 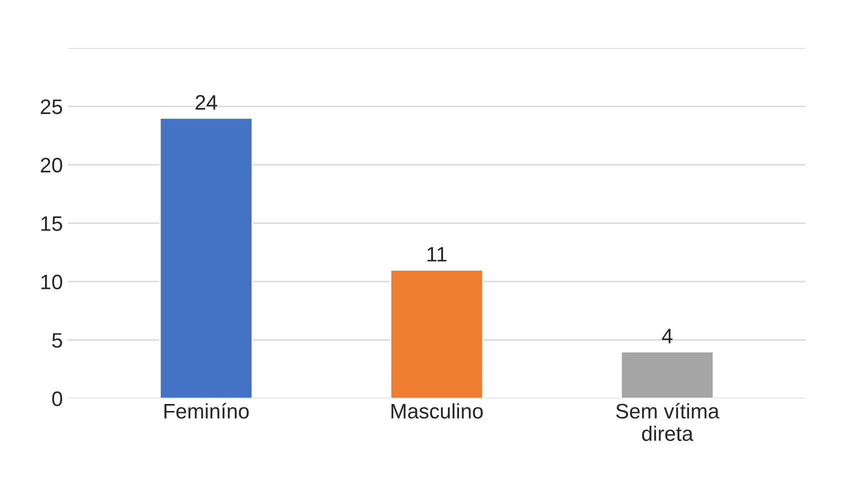 What do you see at coordinates (51, 282) in the screenshot?
I see `y-tick-label: 10` at bounding box center [51, 282].